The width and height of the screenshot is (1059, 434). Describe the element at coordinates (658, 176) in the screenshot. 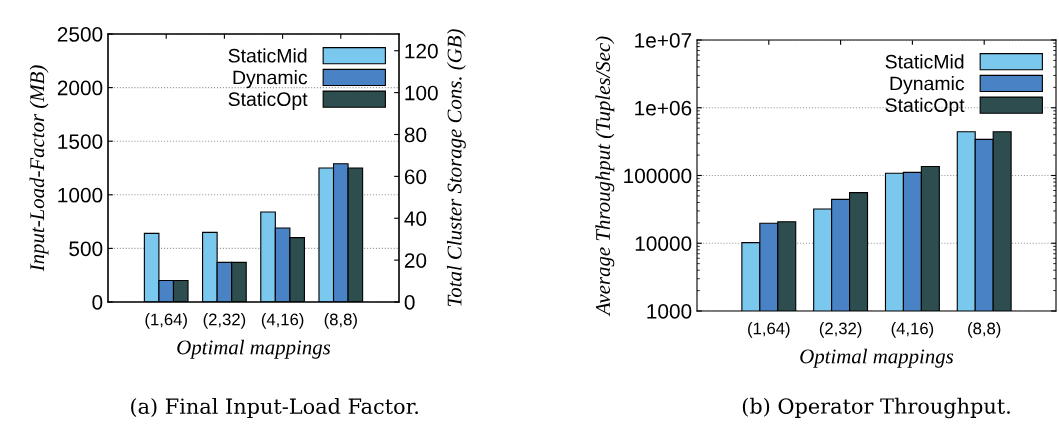

I see `y-tick-label: 100000` at that location.